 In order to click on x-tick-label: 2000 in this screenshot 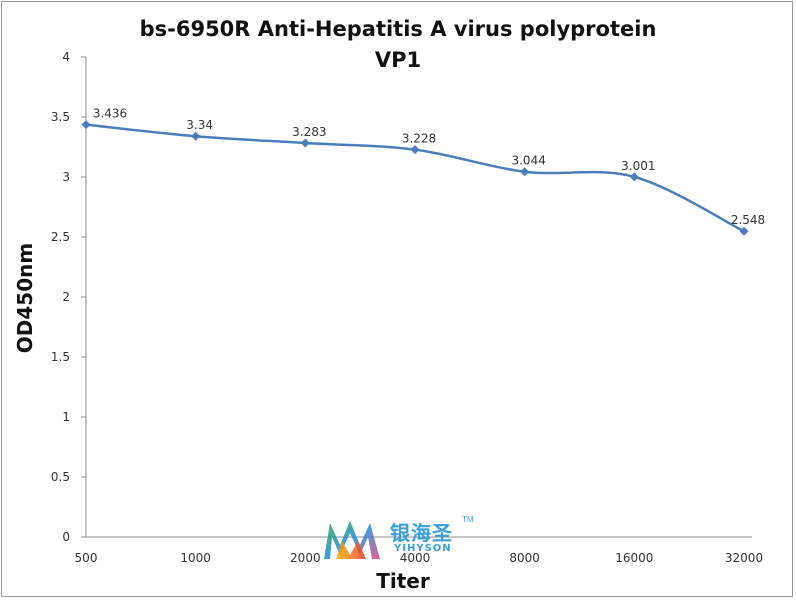, I will do `click(305, 558)`.